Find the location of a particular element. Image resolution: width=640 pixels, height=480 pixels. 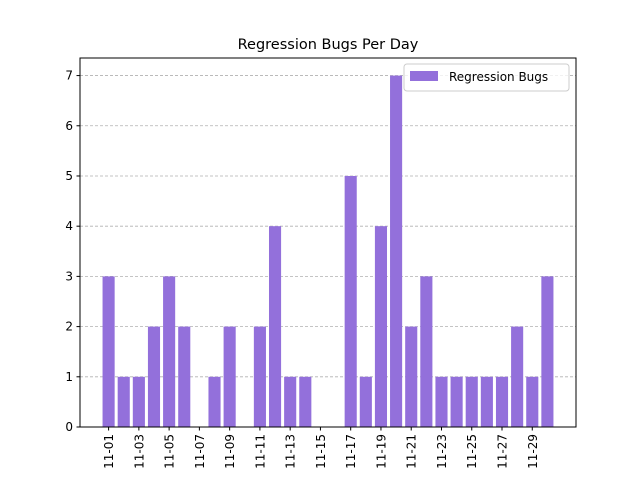

y-tick-label: 2 is located at coordinates (69, 327).